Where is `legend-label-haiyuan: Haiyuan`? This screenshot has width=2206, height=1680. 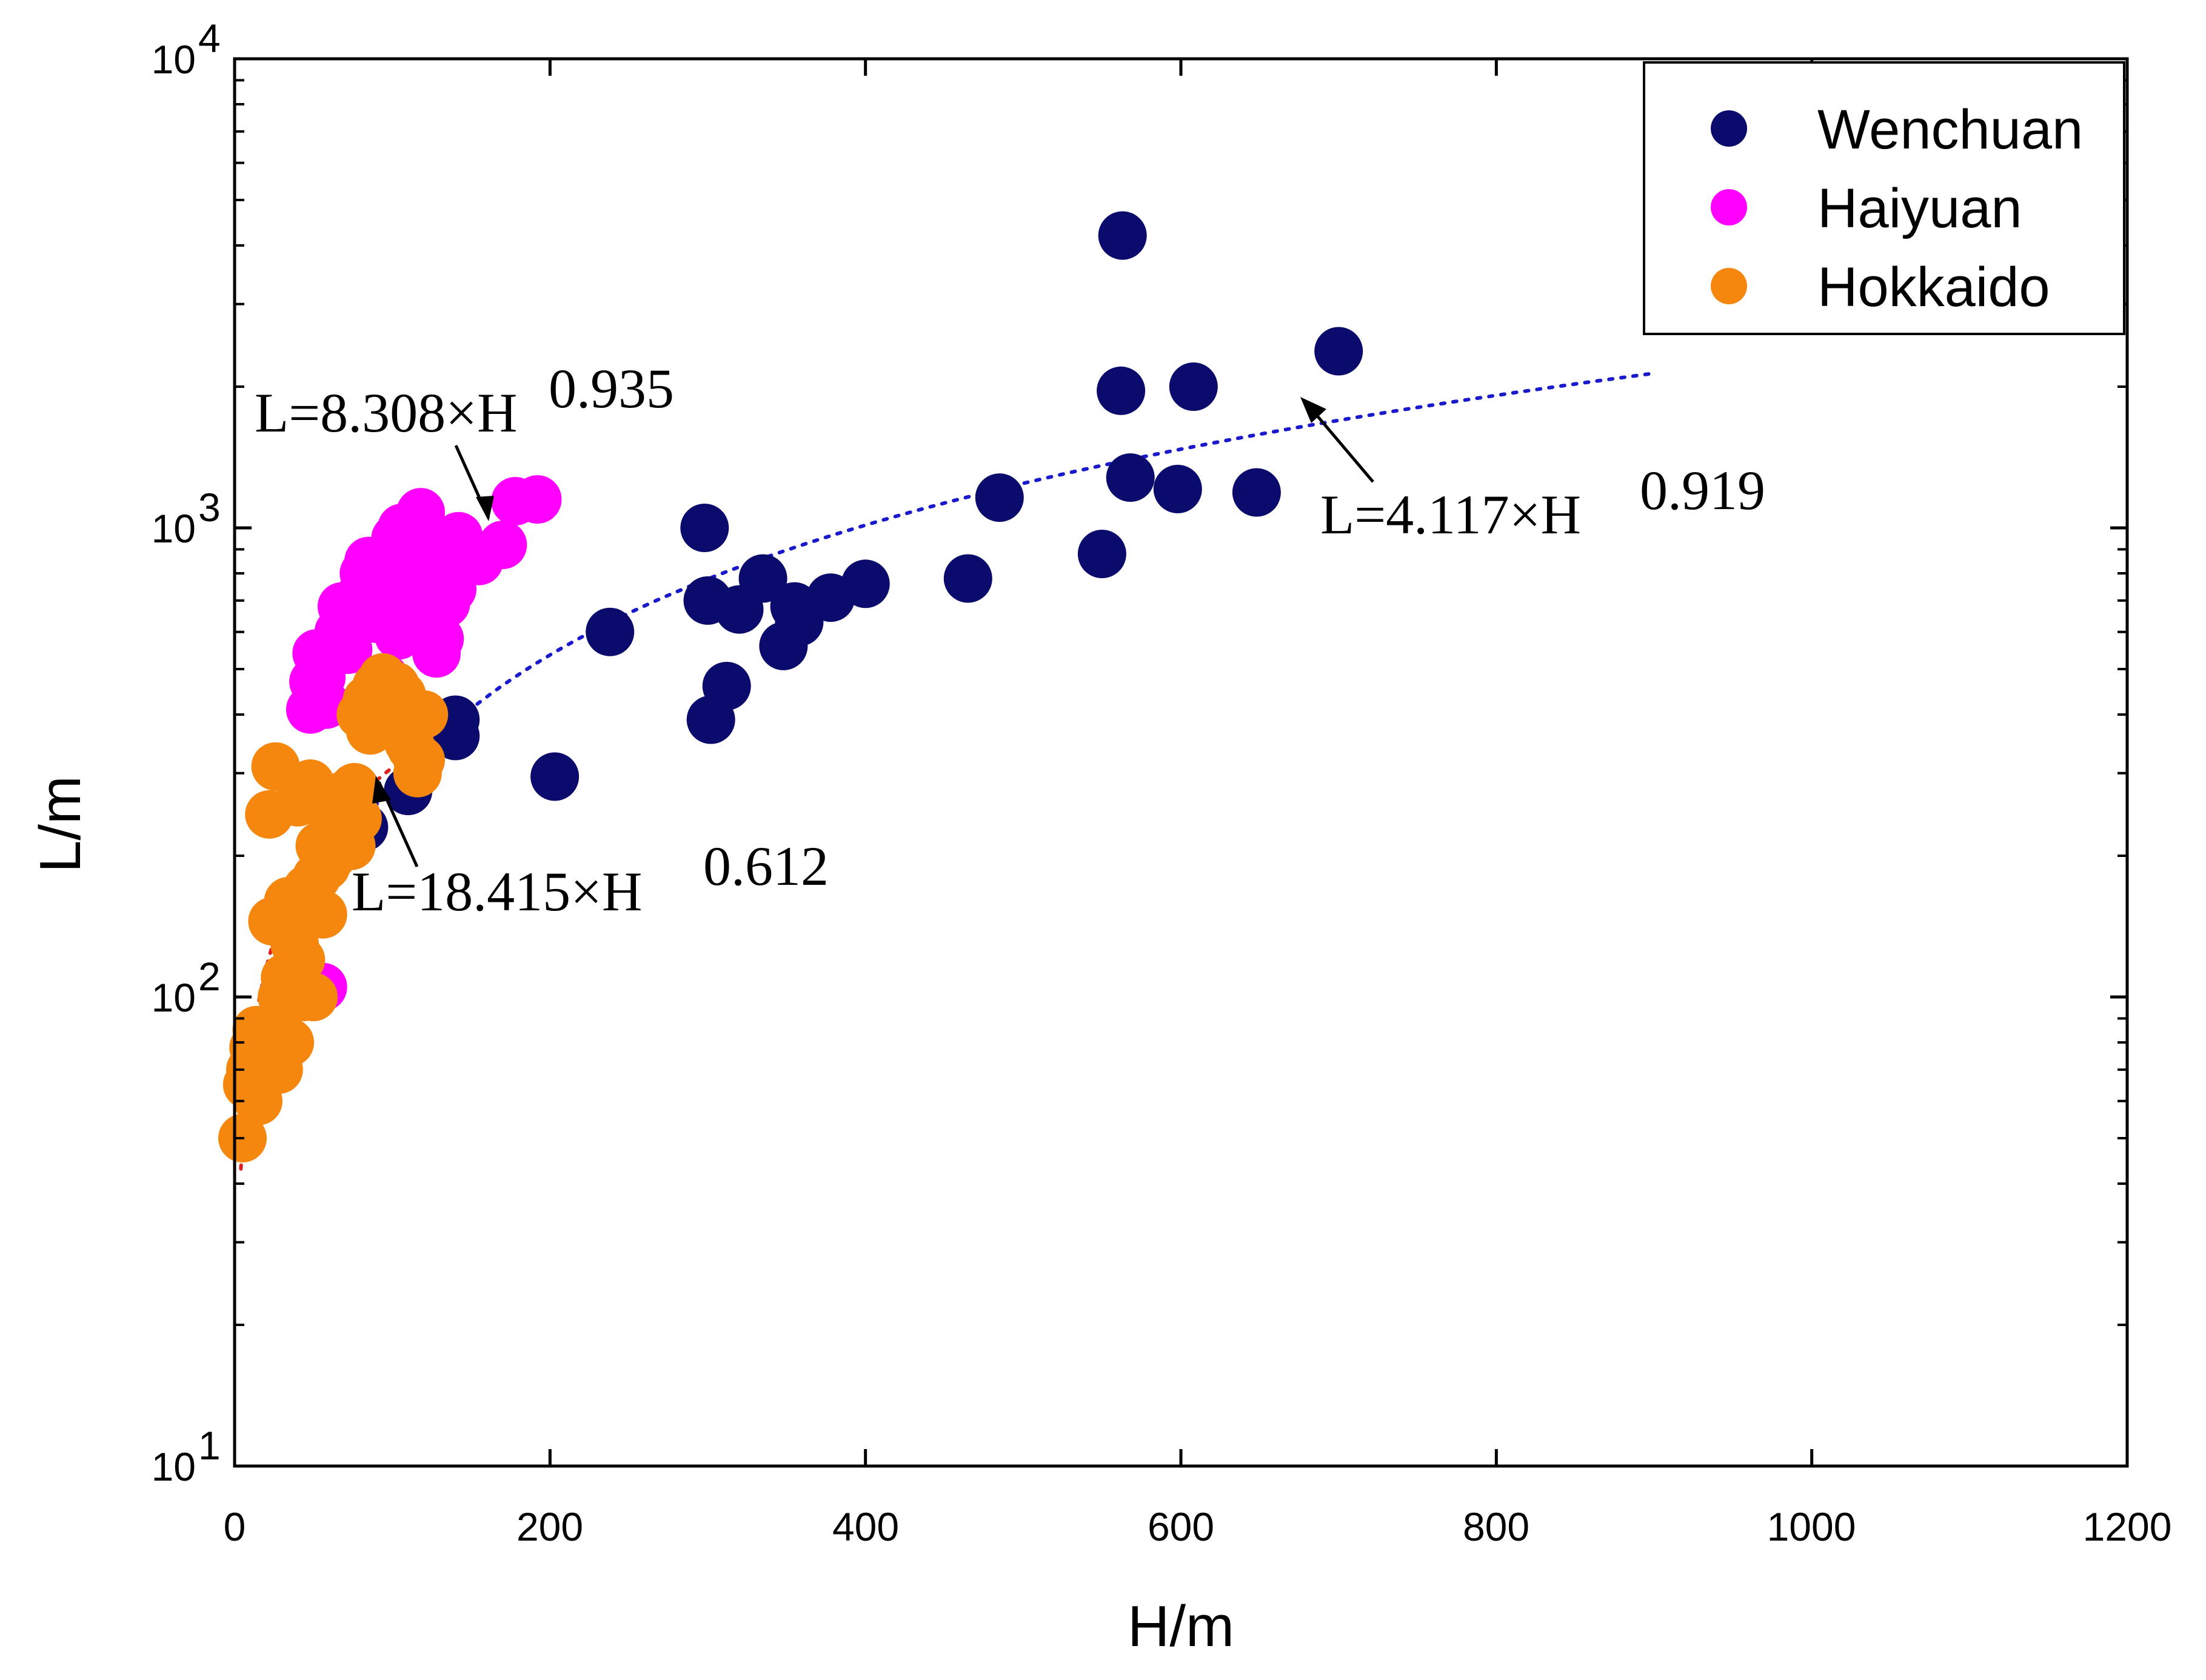
legend-label-haiyuan: Haiyuan is located at coordinates (1919, 208).